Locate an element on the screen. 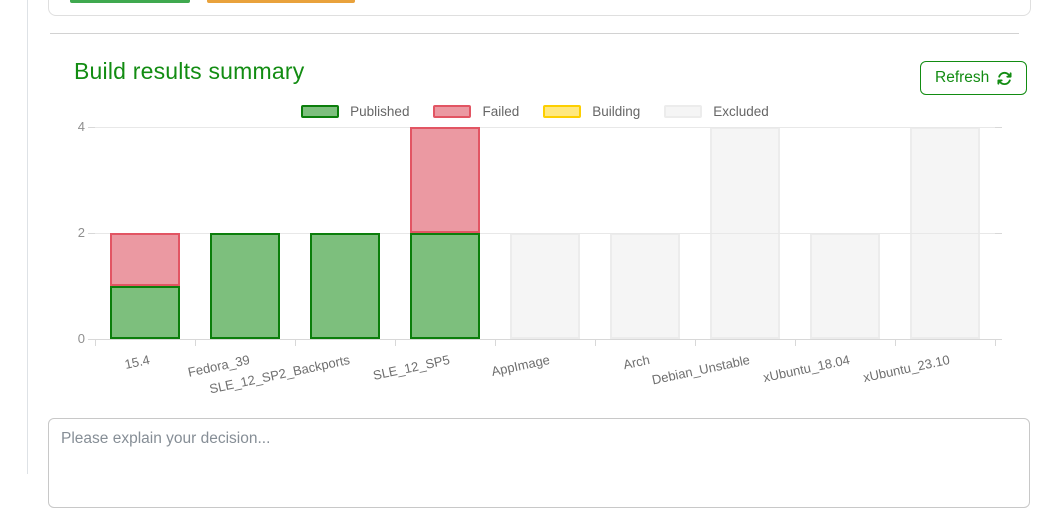 Image resolution: width=1054 pixels, height=508 pixels. legend-label: Excluded is located at coordinates (741, 111).